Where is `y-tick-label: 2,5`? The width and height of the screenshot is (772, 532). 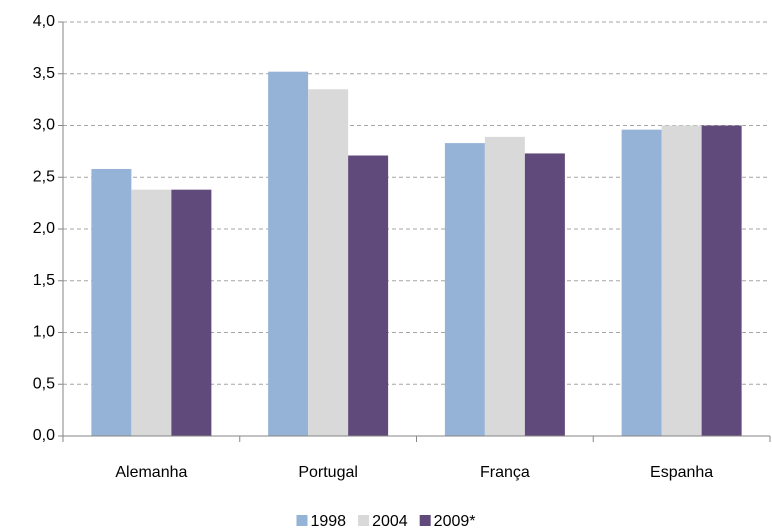 y-tick-label: 2,5 is located at coordinates (44, 176).